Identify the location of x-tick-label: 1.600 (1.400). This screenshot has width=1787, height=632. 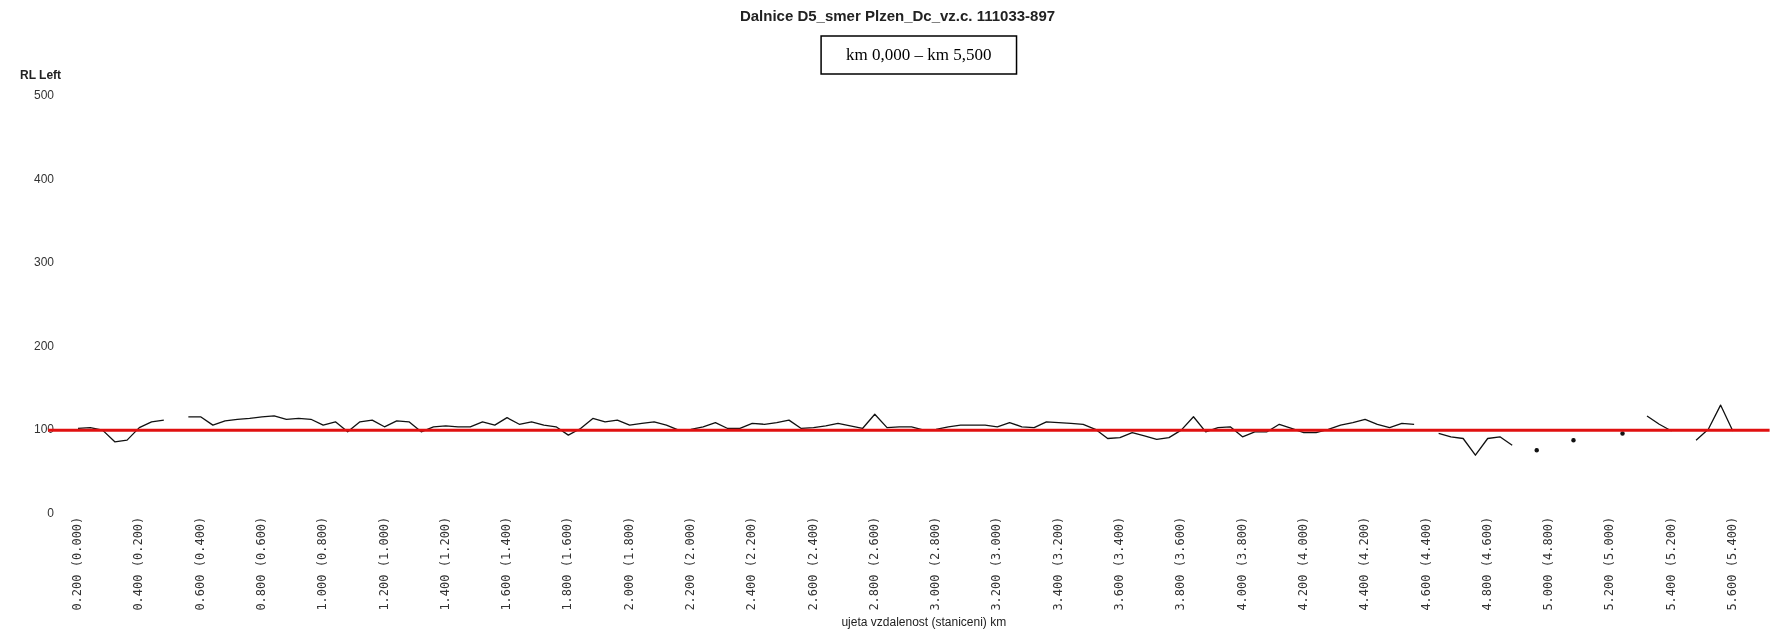
(506, 563).